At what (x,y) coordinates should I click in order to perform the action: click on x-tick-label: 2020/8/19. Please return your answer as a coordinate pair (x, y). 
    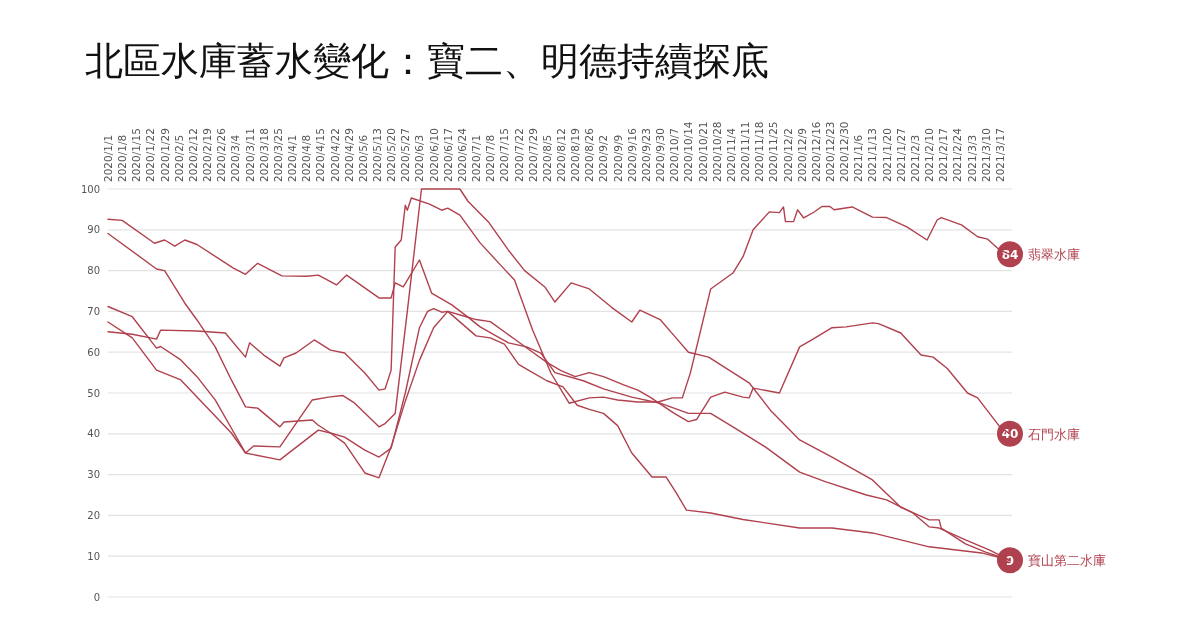
    Looking at the image, I should click on (575, 155).